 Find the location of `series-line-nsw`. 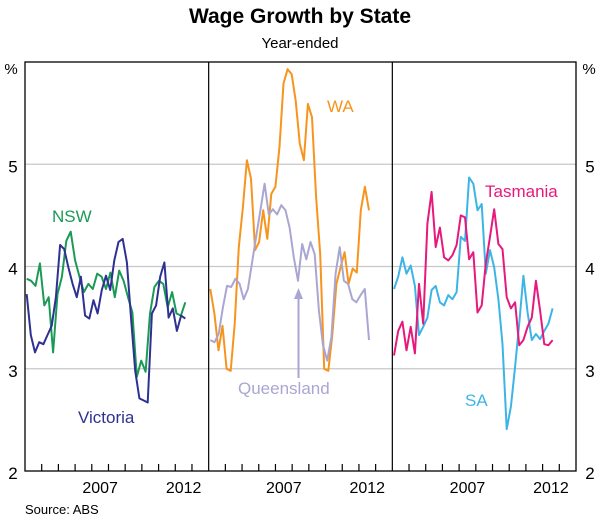

series-line-nsw is located at coordinates (106, 304).